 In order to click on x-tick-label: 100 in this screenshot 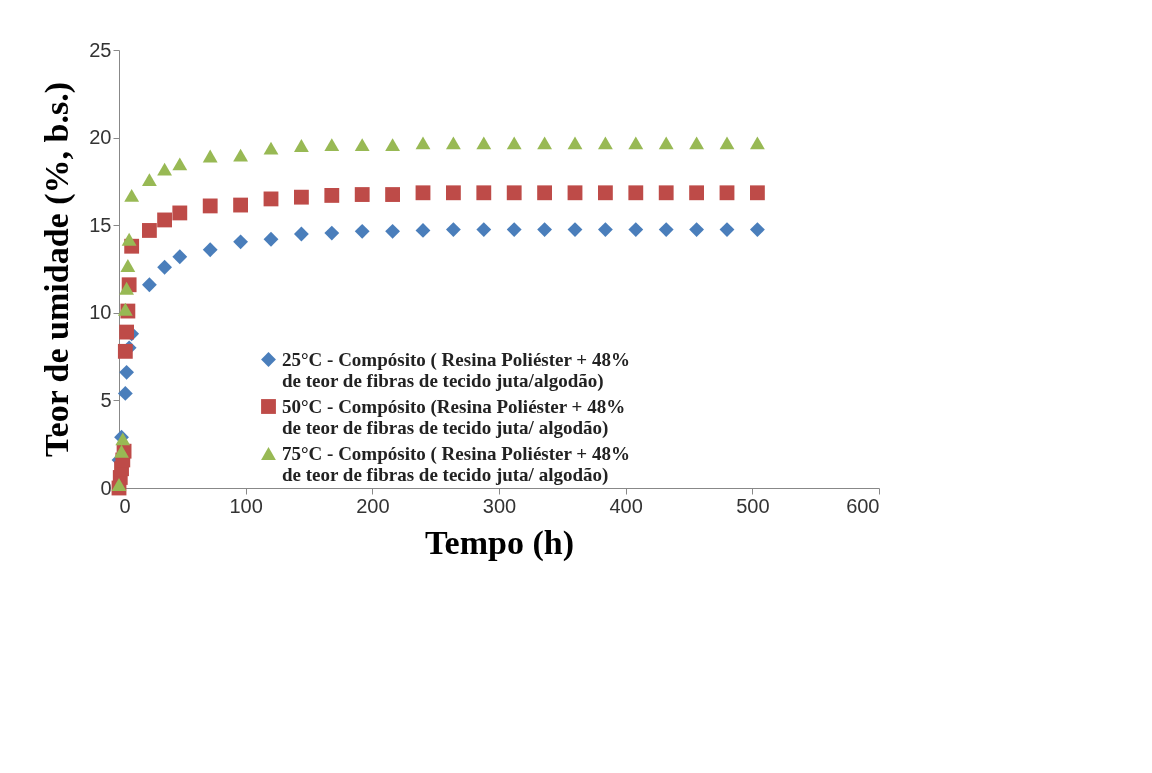, I will do `click(246, 505)`.